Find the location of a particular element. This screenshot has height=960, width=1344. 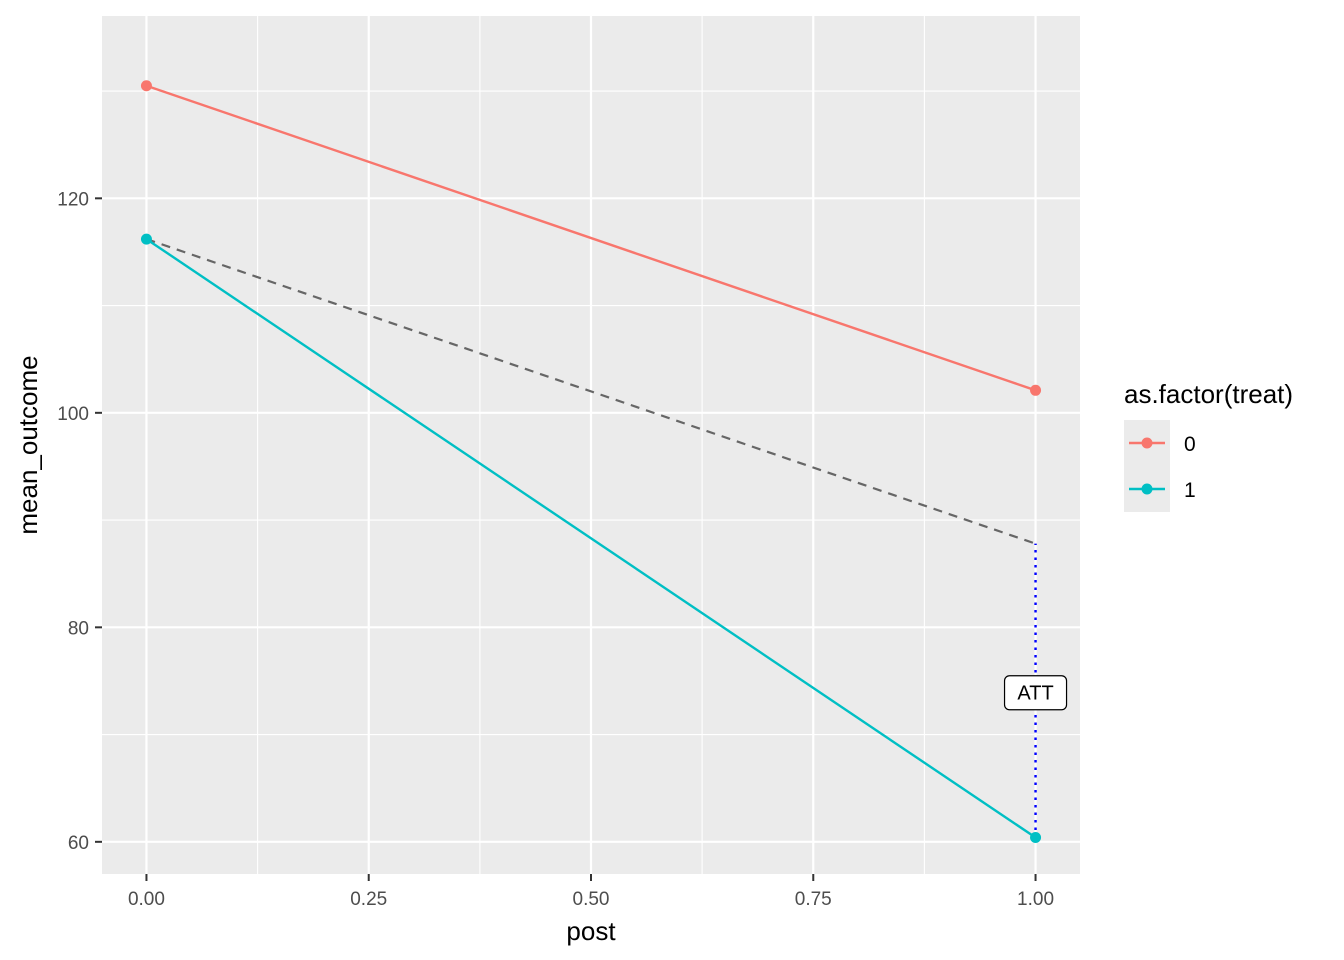

x-axis: 0.00 0.25 0.50 0.75 1.00 is located at coordinates (591, 892).